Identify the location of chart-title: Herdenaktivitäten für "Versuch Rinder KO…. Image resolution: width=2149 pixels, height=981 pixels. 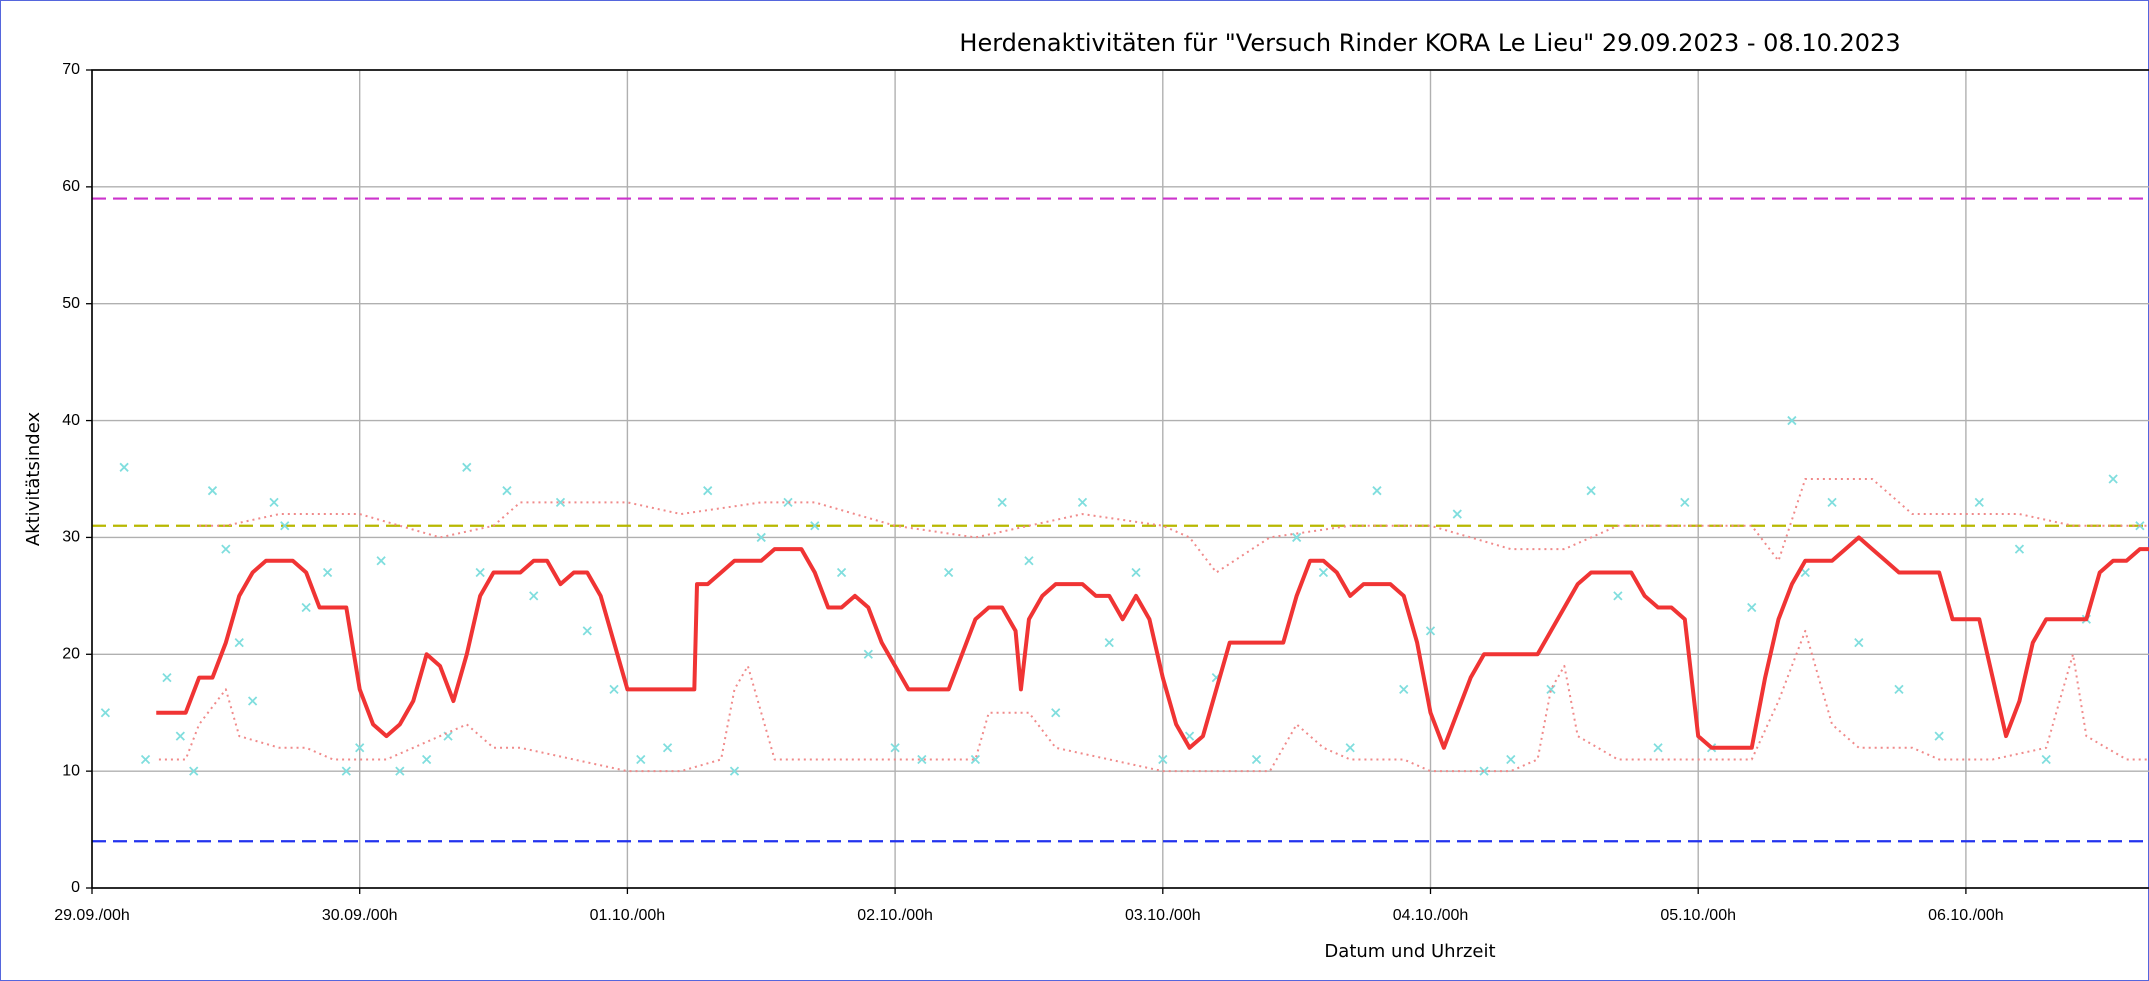
(1429, 43).